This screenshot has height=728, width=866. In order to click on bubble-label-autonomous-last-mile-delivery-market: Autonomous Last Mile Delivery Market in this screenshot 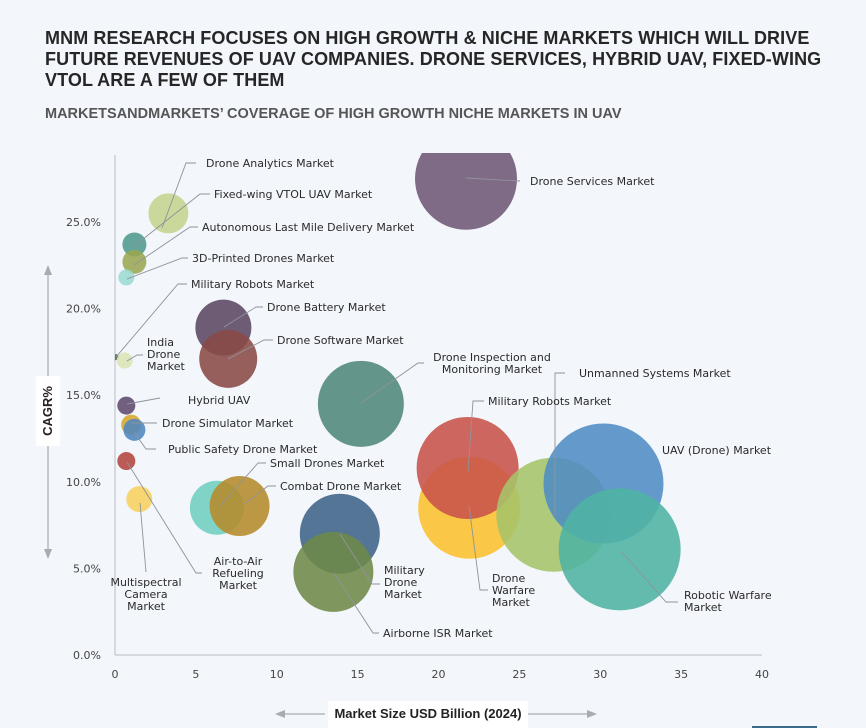, I will do `click(308, 227)`.